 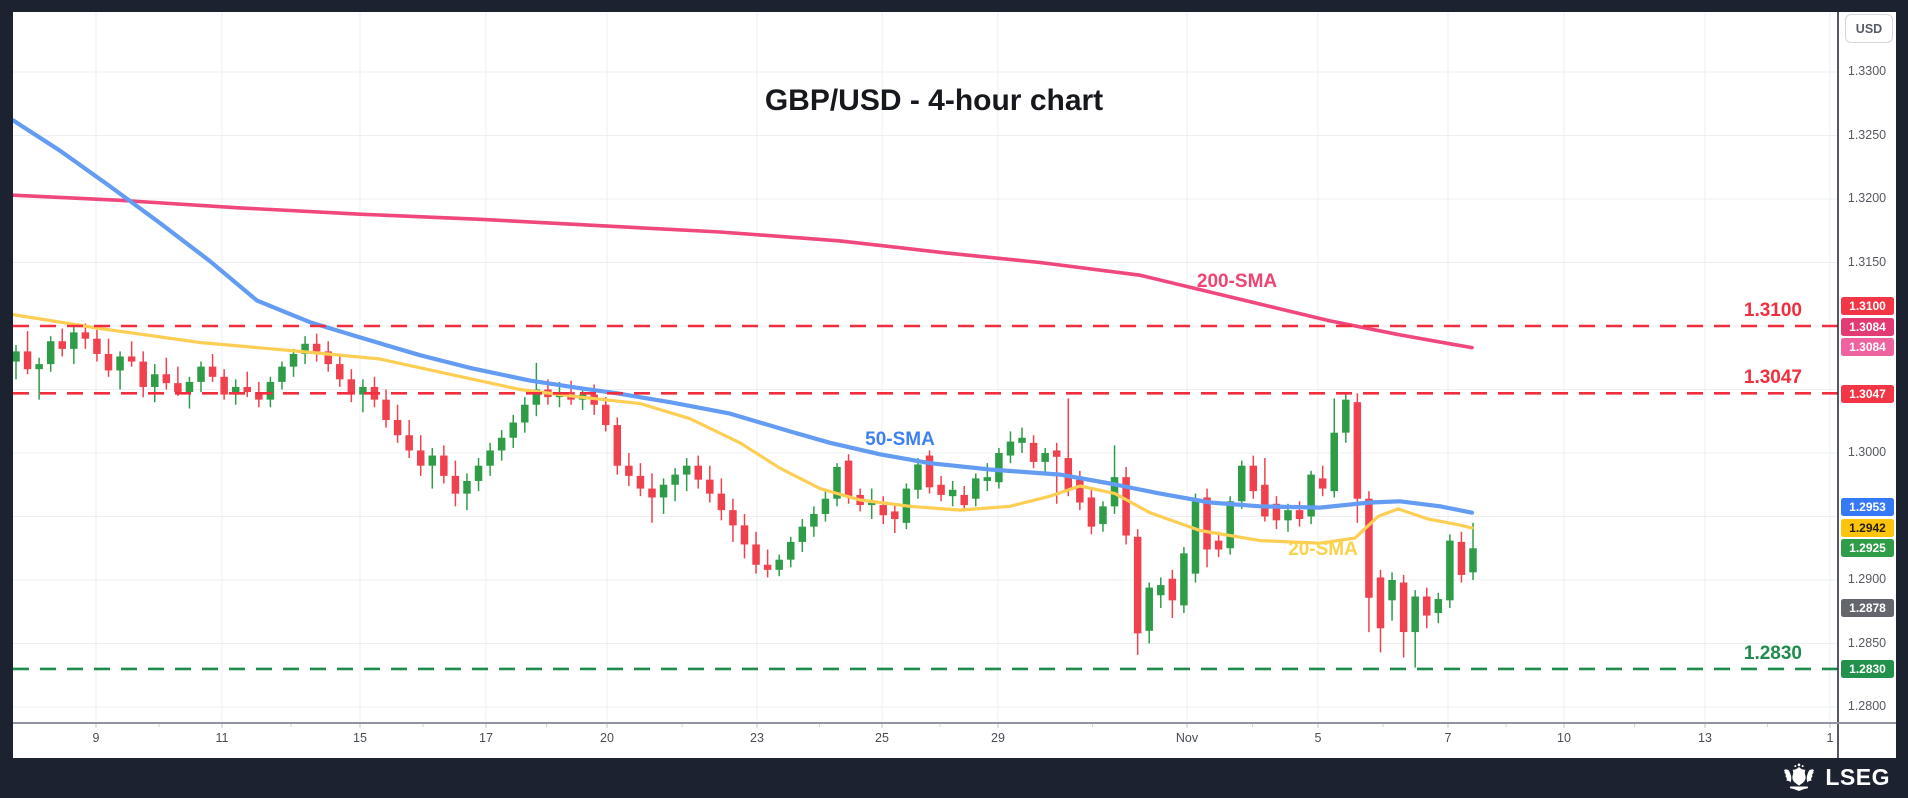 What do you see at coordinates (1867, 706) in the screenshot?
I see `price-axis-label-1.2800: 1.2800` at bounding box center [1867, 706].